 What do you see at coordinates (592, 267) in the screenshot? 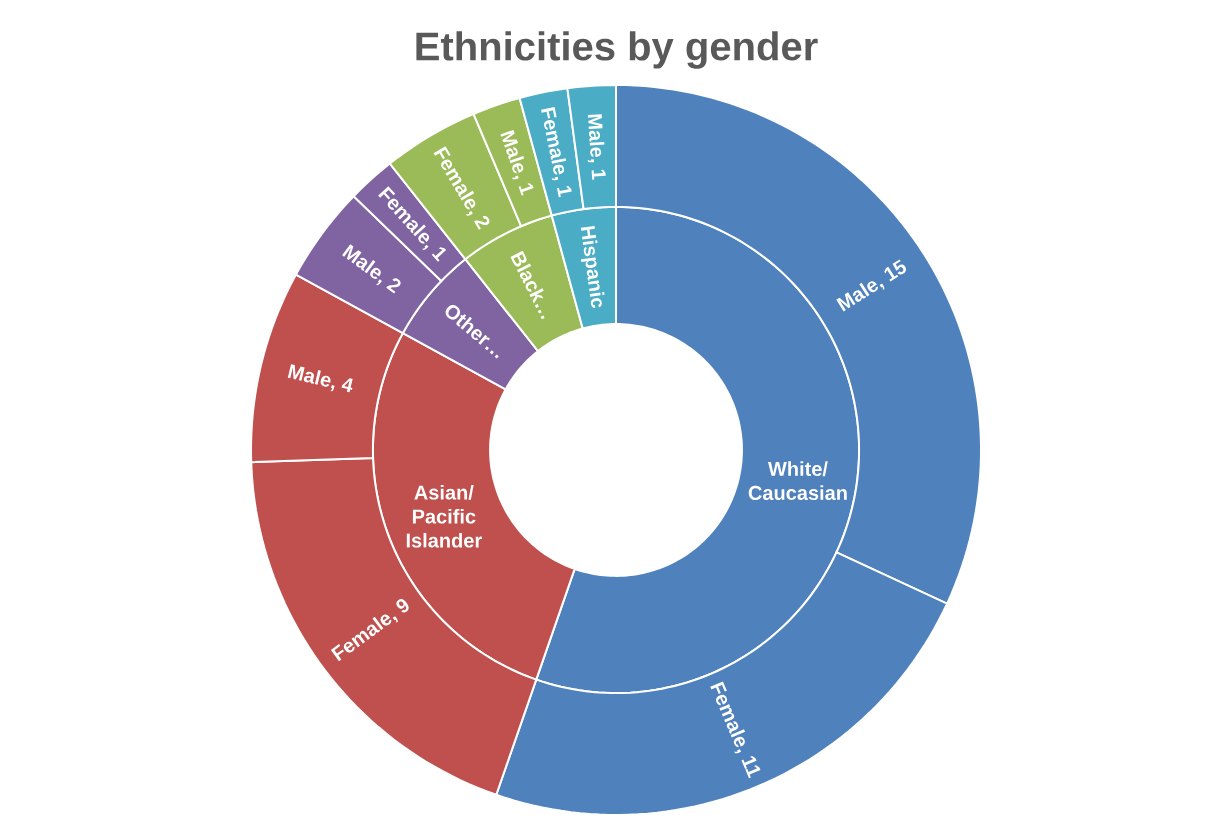
I see `slice-label: Hispanic` at bounding box center [592, 267].